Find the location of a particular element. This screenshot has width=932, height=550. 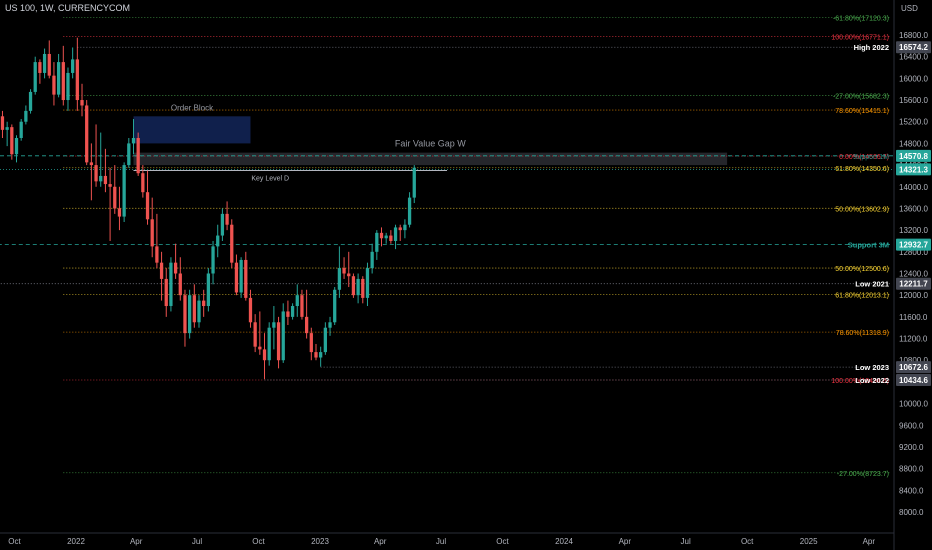

fib-level-label: 61.80%(12013.1) is located at coordinates (862, 295).